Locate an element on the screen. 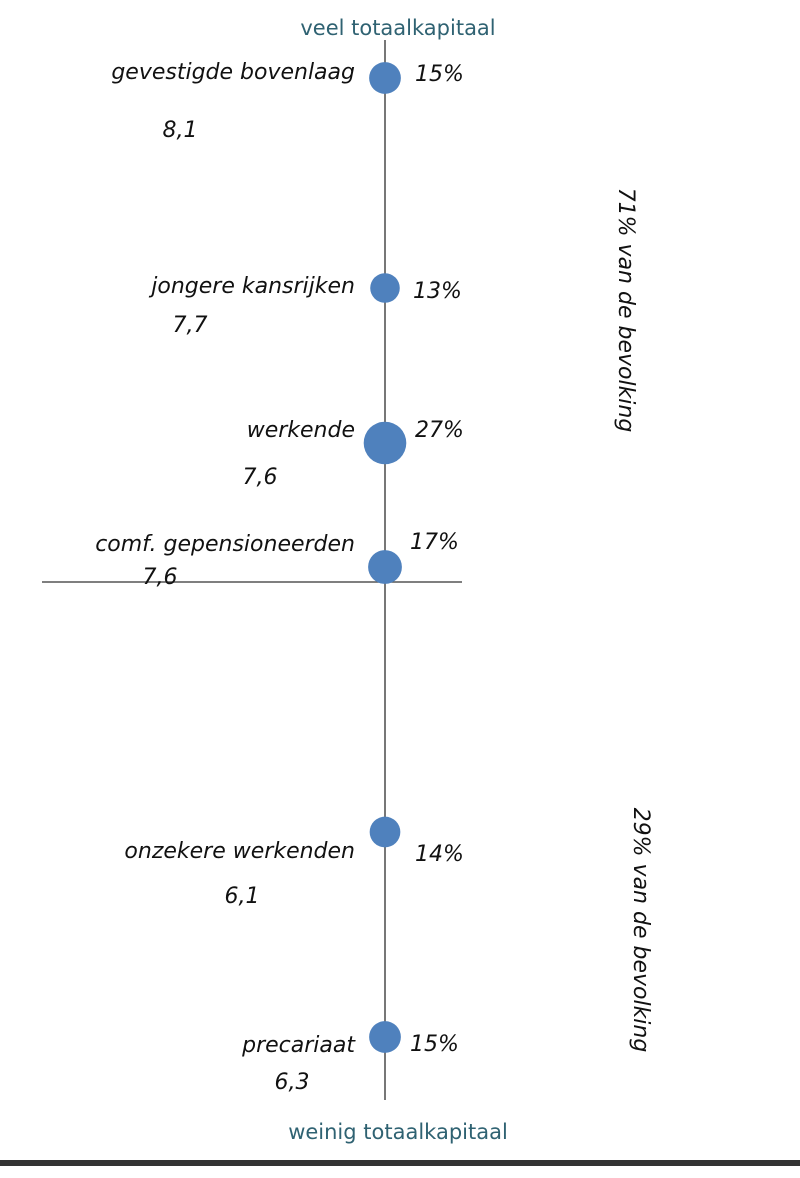  bottom-border is located at coordinates (400, 1163).